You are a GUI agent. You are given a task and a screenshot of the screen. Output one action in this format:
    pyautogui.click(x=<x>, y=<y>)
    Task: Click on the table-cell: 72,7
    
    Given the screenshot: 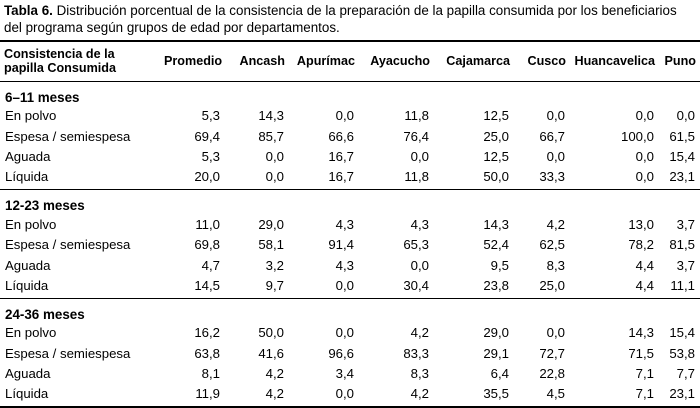 What is the action you would take?
    pyautogui.click(x=552, y=353)
    